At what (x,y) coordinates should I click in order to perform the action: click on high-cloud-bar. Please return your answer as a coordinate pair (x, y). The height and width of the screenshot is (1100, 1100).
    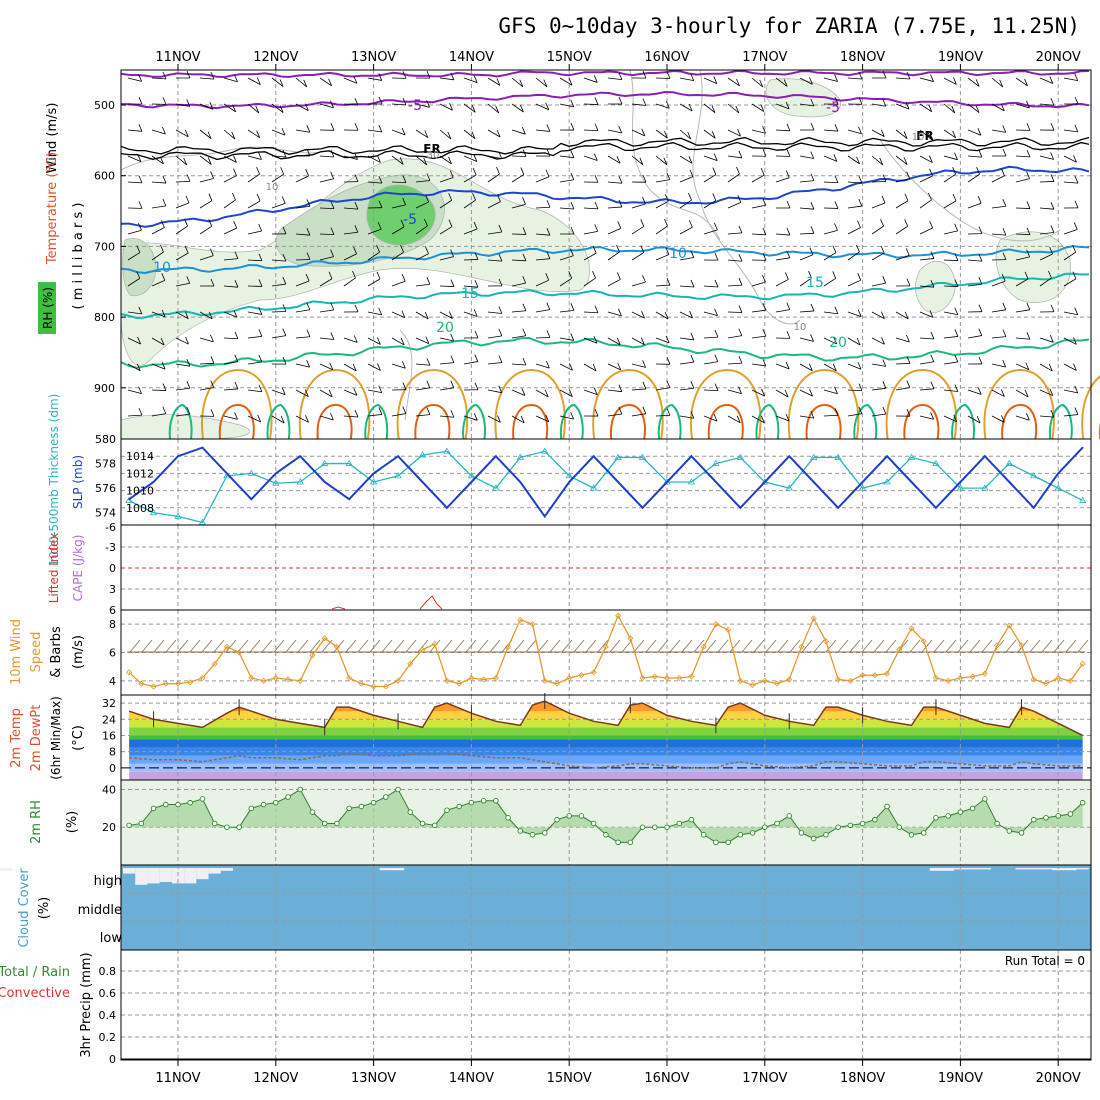
    Looking at the image, I should click on (202, 874).